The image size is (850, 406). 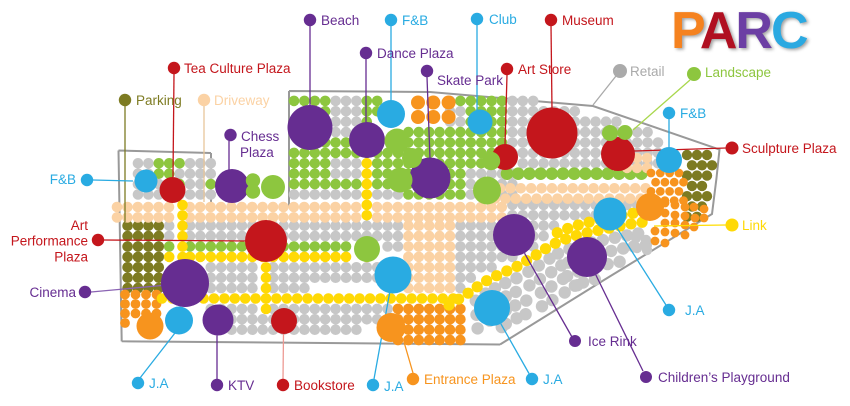 What do you see at coordinates (789, 148) in the screenshot?
I see `svg-text: Sculpture Plaza` at bounding box center [789, 148].